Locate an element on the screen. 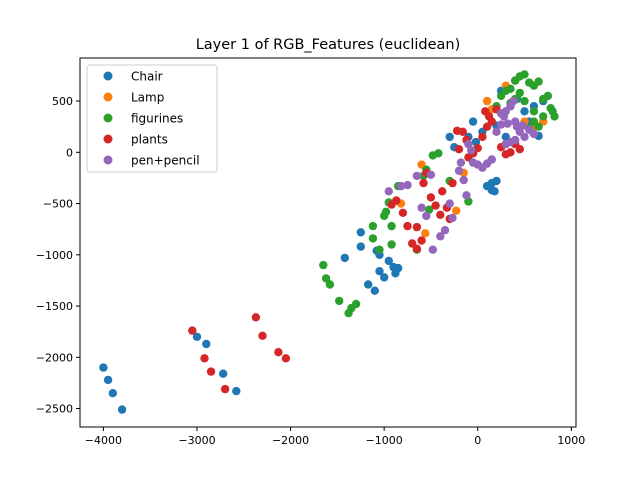 The width and height of the screenshot is (640, 484). y-tick-label: 0 is located at coordinates (69, 152).